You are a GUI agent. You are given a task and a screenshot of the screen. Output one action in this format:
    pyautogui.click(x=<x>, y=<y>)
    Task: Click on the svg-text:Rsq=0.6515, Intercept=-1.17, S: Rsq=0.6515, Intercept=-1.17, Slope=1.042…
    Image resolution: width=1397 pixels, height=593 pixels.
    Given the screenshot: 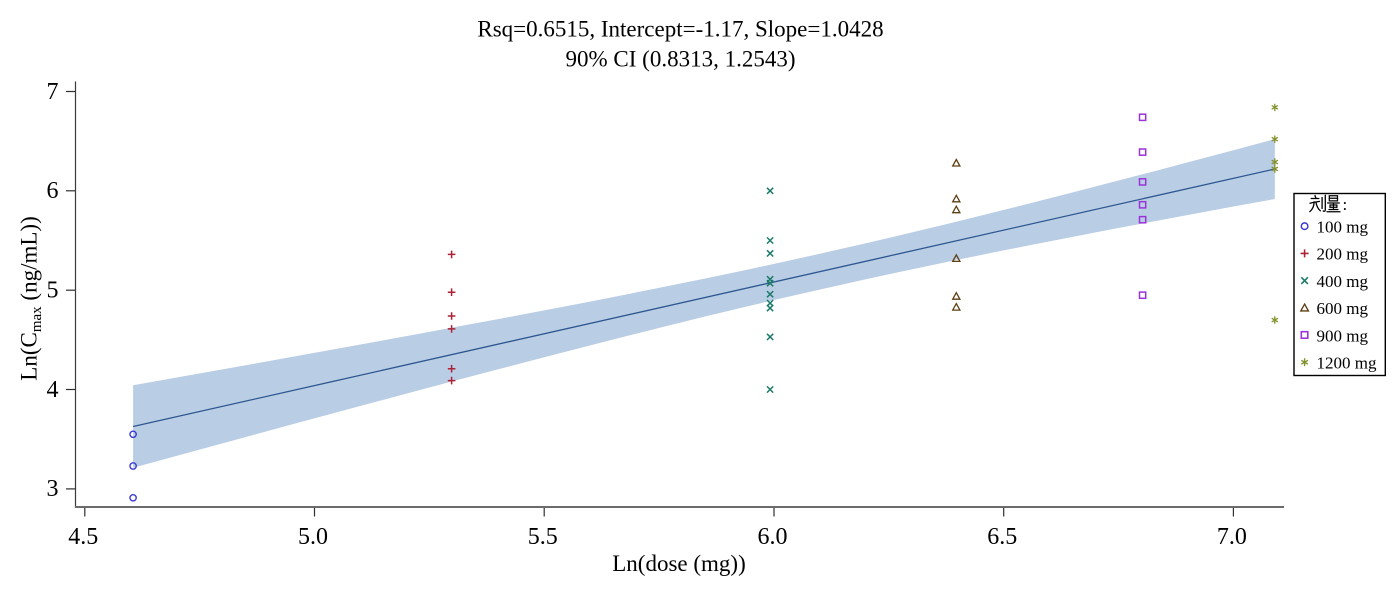 What is the action you would take?
    pyautogui.click(x=680, y=29)
    